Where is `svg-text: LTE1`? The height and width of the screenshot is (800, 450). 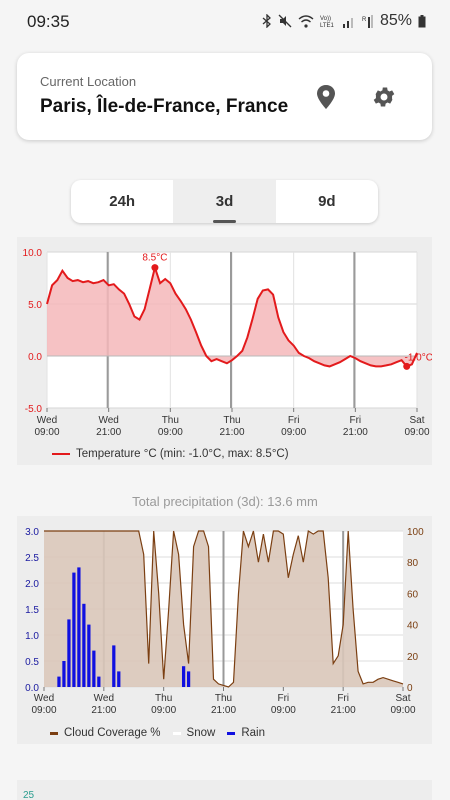 svg-text: LTE1 is located at coordinates (327, 25).